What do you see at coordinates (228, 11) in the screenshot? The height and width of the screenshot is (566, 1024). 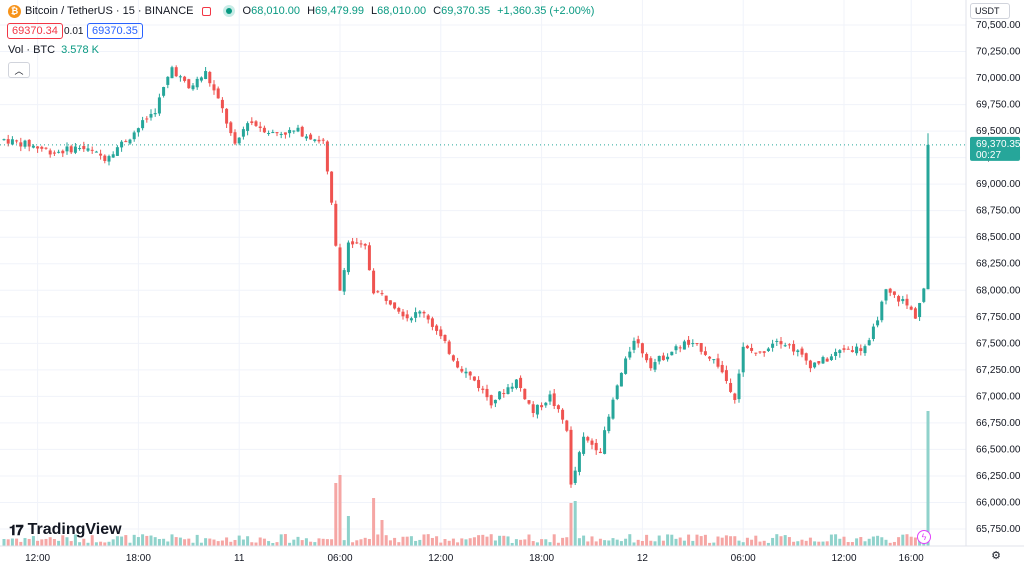 I see `market-open-icon` at bounding box center [228, 11].